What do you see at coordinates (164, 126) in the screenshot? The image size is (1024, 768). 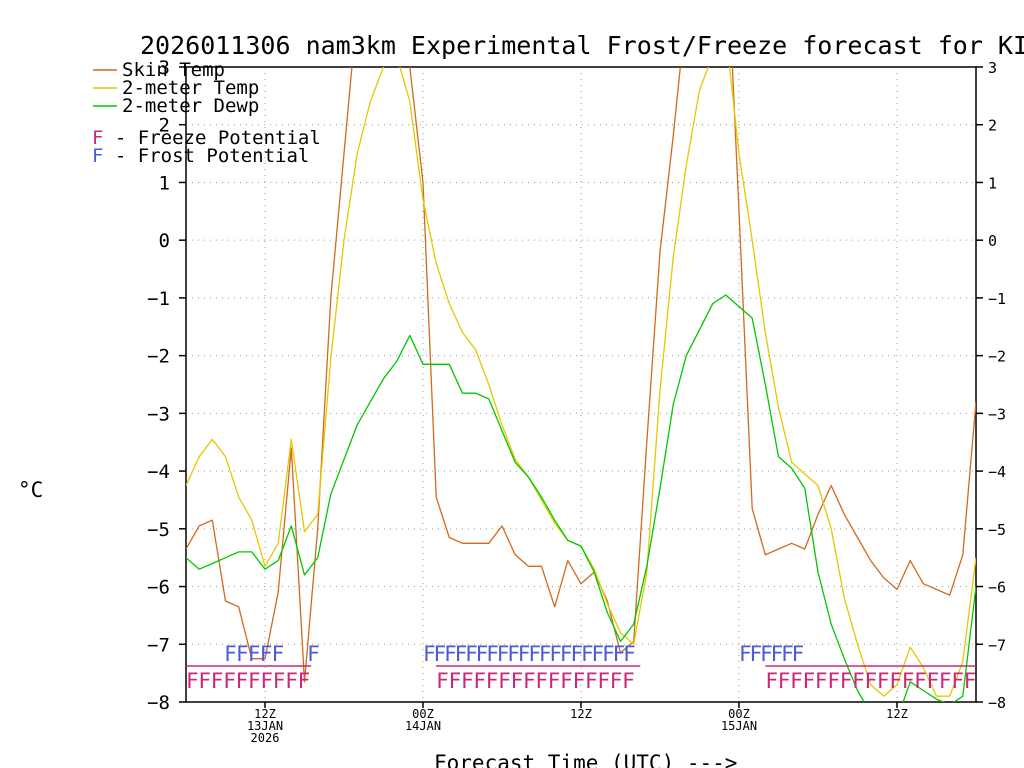 I see `y-tick-label-left: 2` at bounding box center [164, 126].